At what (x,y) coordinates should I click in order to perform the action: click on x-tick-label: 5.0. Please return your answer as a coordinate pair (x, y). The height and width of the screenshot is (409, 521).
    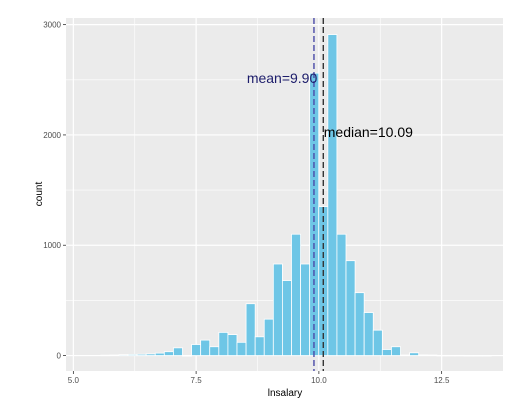
    Looking at the image, I should click on (74, 380).